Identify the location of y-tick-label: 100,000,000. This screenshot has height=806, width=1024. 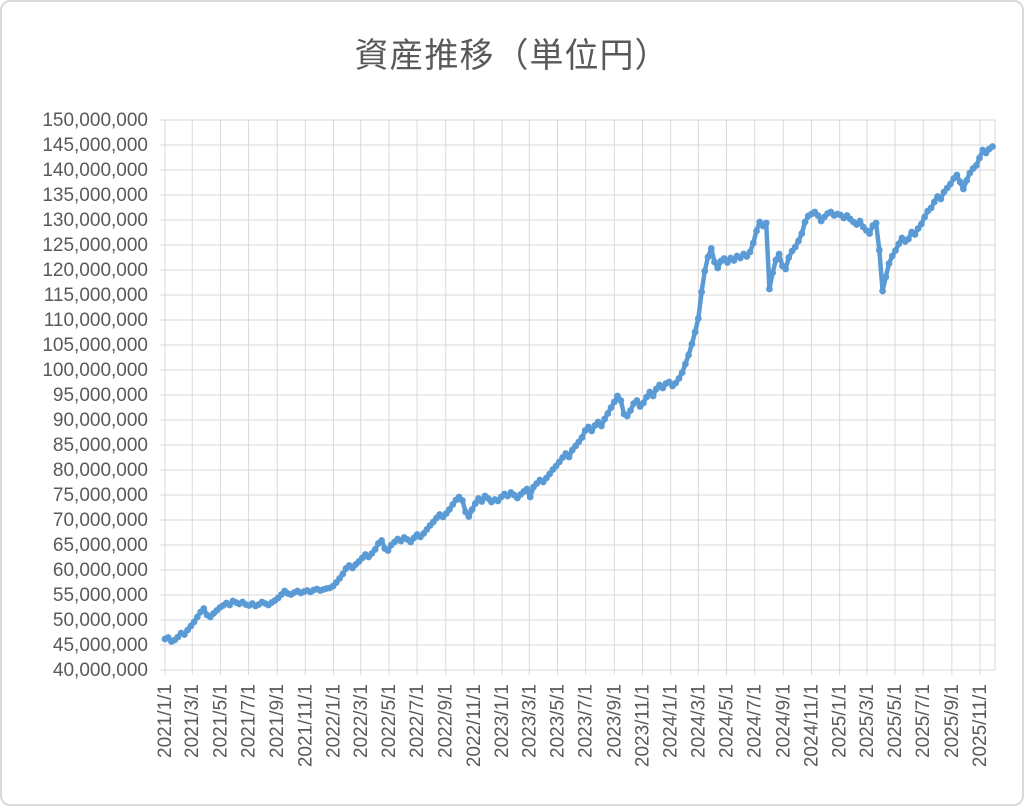
(95, 370).